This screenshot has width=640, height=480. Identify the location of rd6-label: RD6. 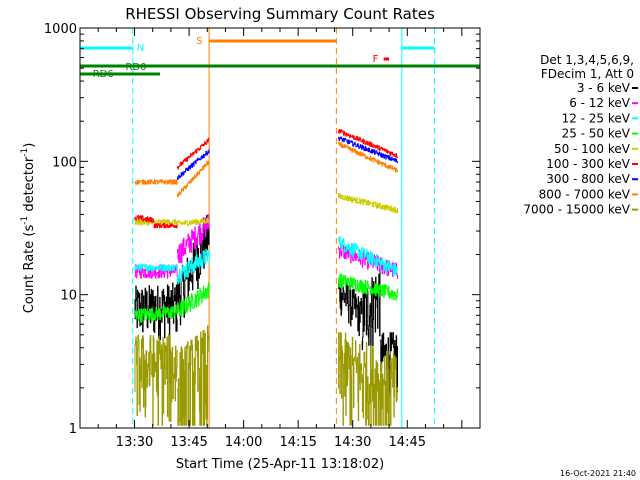
(103, 74).